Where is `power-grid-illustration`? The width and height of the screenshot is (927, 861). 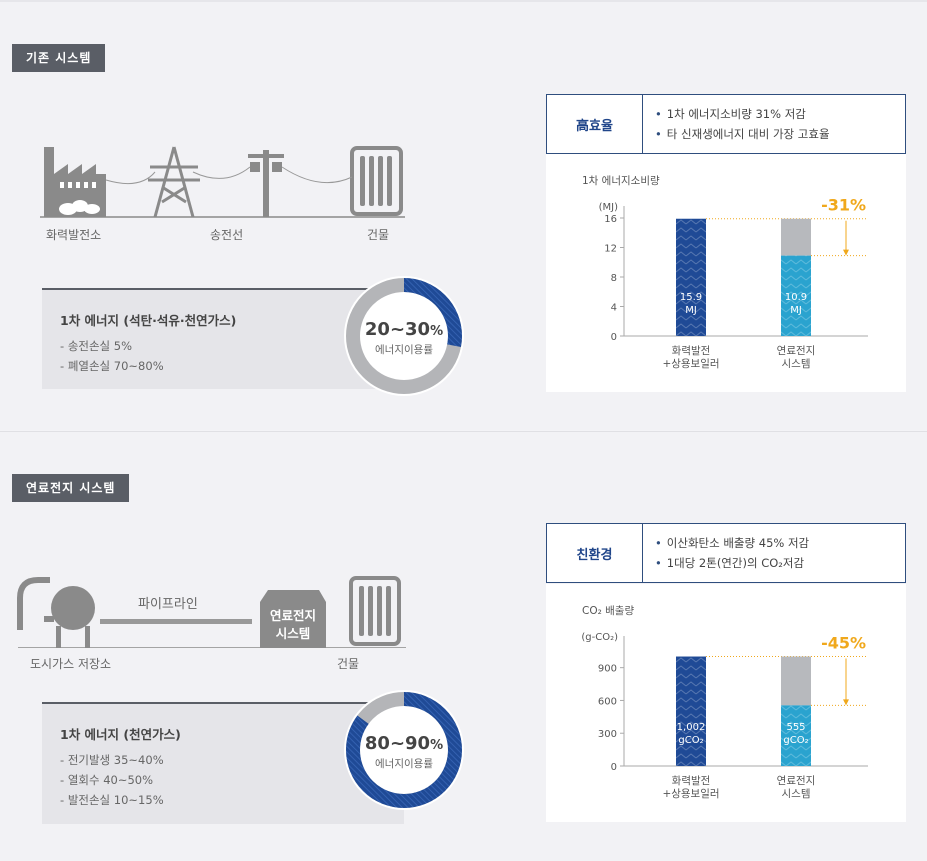 power-grid-illustration is located at coordinates (222, 182).